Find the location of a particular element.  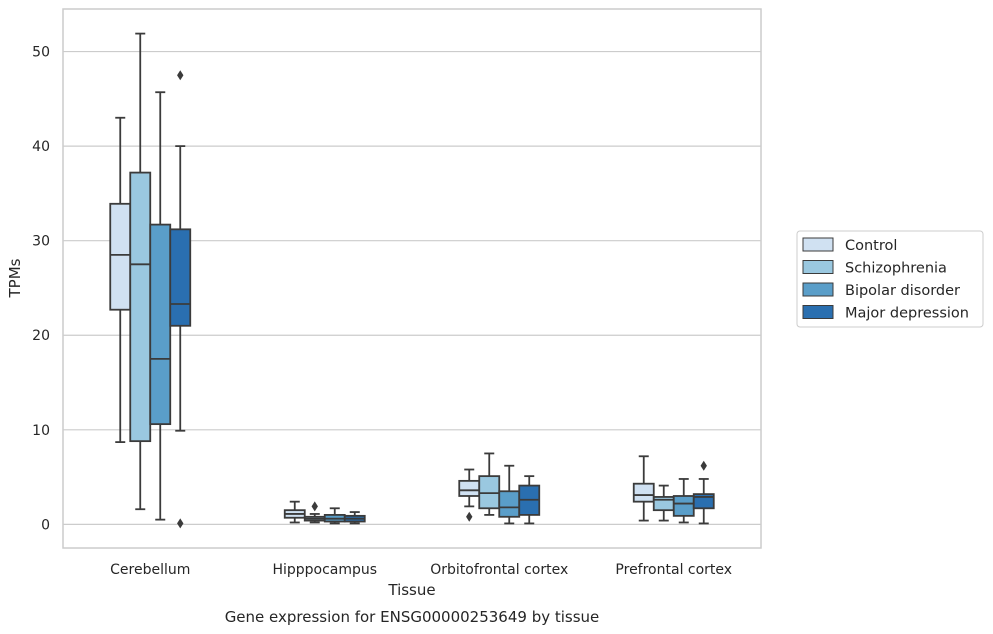

y-tick-label: 40 is located at coordinates (41, 147).